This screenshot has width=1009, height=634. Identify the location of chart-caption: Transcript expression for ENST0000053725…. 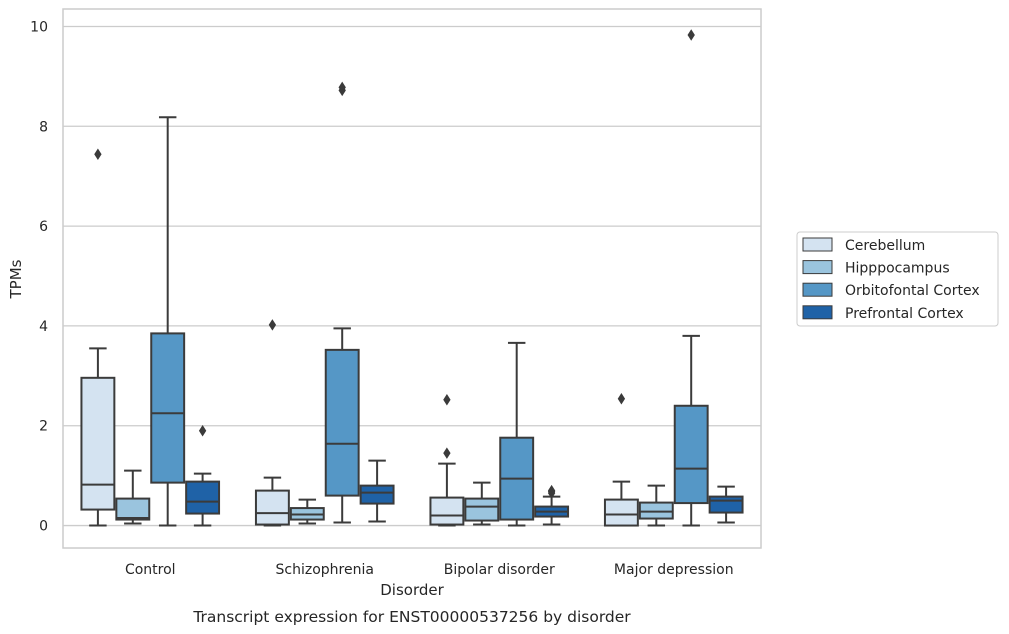
(411, 617).